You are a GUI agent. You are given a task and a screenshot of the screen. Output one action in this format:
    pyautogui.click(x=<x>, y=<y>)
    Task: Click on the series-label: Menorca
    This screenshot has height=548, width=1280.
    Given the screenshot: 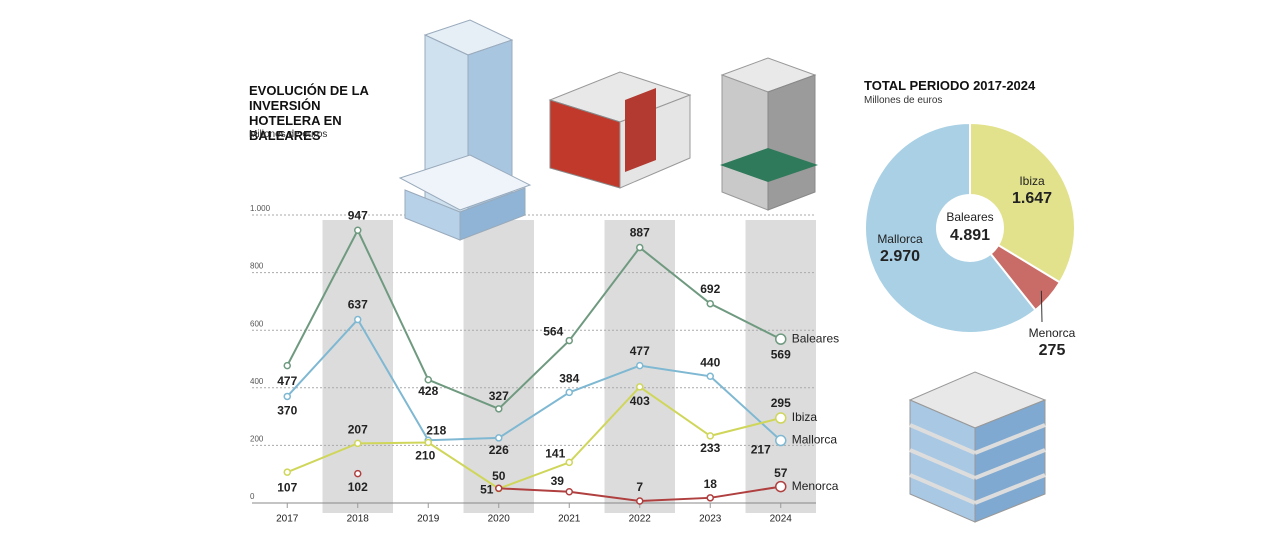 What is the action you would take?
    pyautogui.click(x=815, y=486)
    